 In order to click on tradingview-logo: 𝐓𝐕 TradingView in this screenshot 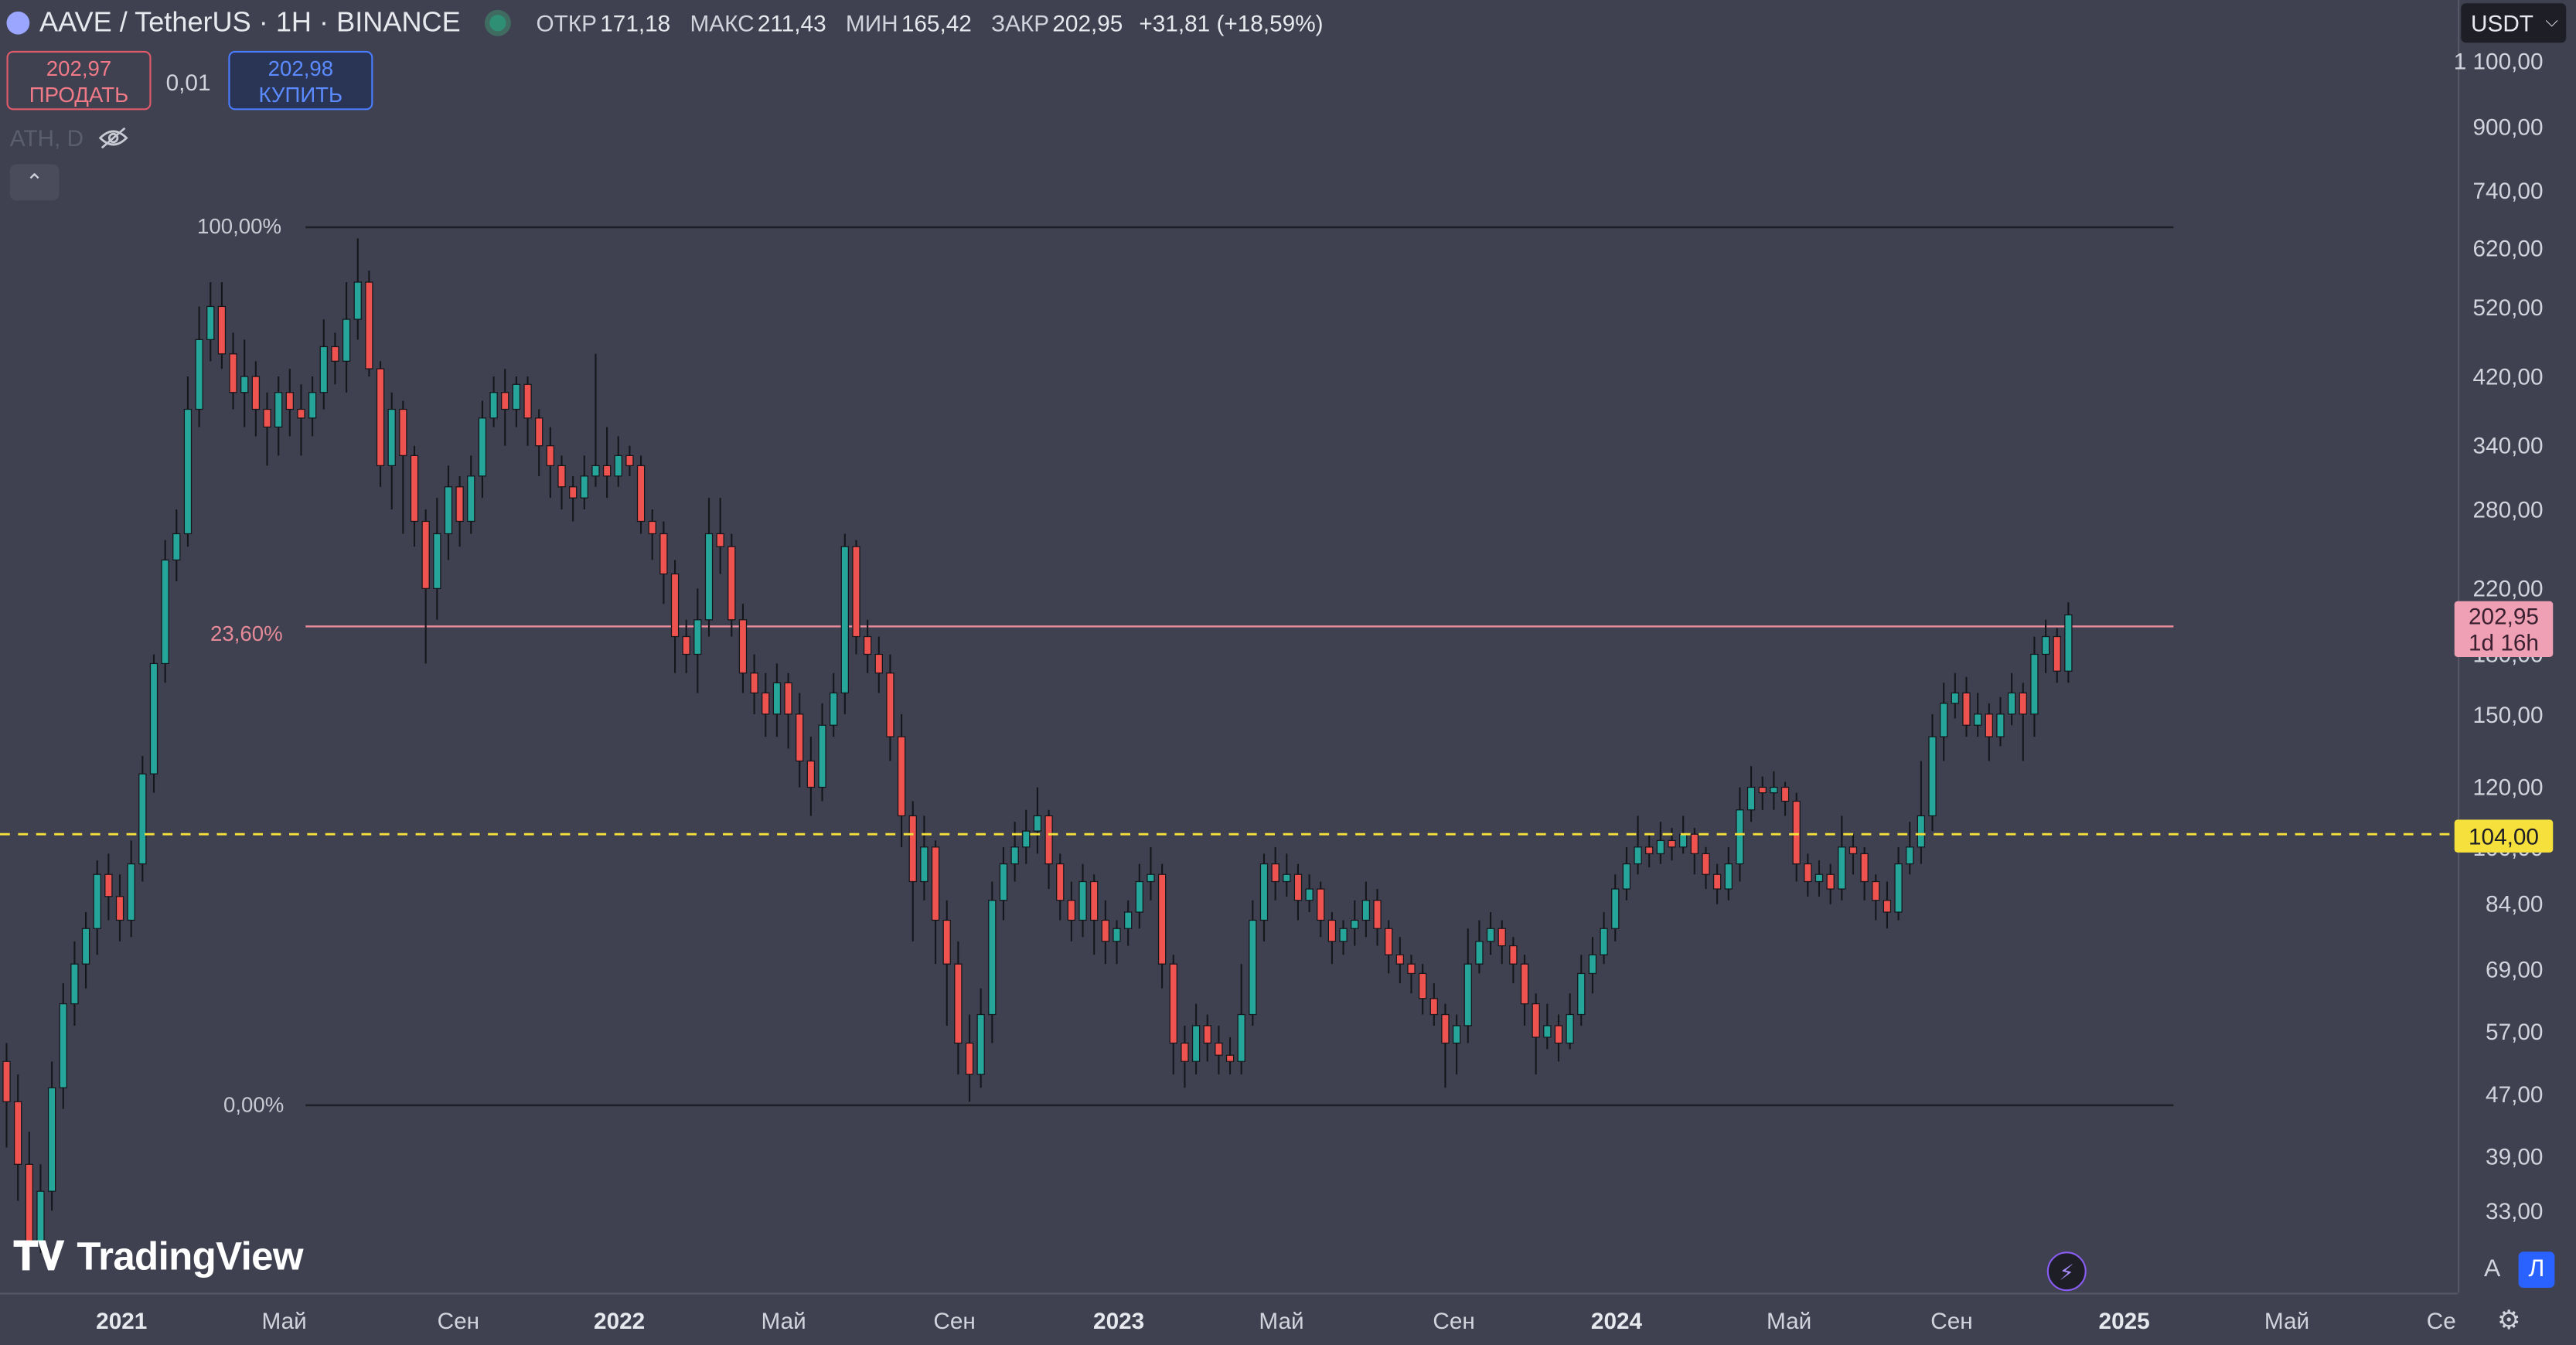, I will do `click(158, 1258)`.